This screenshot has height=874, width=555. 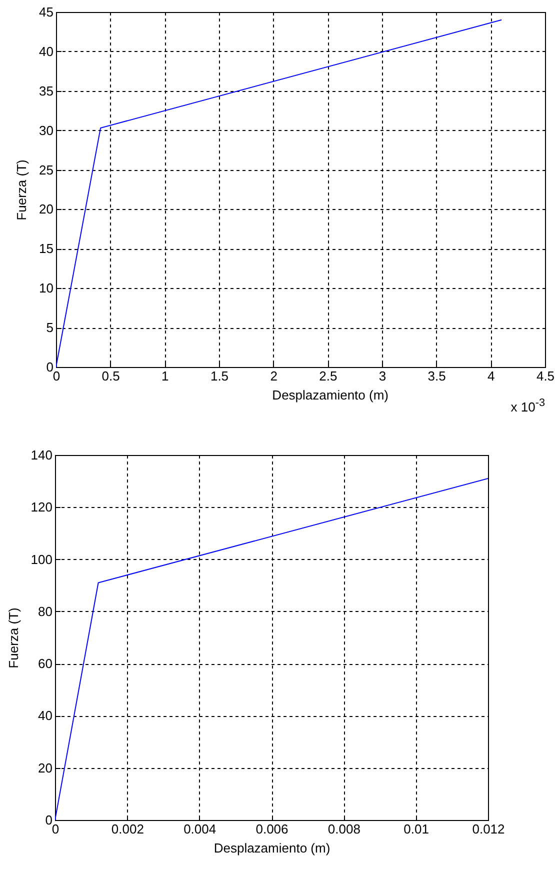 What do you see at coordinates (488, 829) in the screenshot?
I see `x-tick-label: 0.012` at bounding box center [488, 829].